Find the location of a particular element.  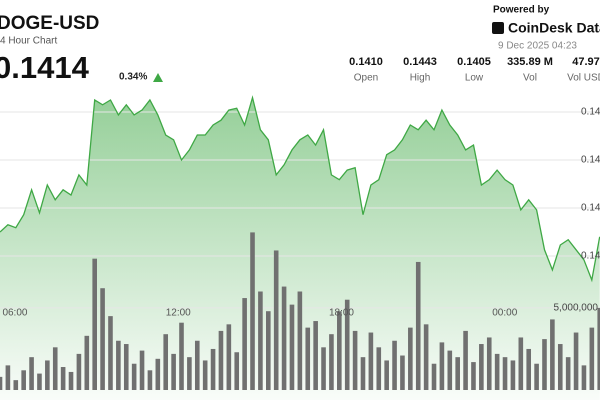

change: 0.34% is located at coordinates (133, 77).